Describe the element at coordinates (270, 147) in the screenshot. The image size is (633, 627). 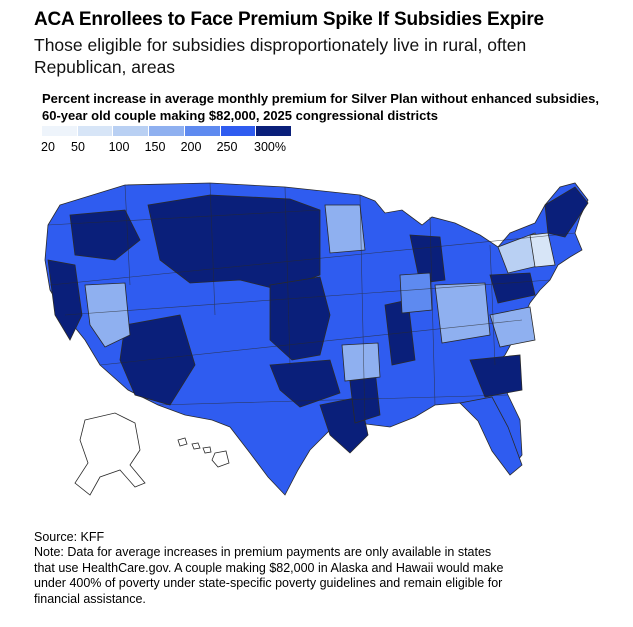
I see `legend-tick: 300%` at that location.